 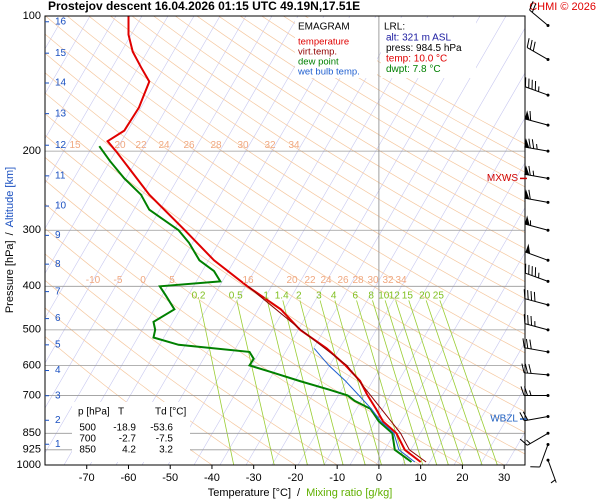 What do you see at coordinates (120, 145) in the screenshot?
I see `adiabat-label: 20` at bounding box center [120, 145].